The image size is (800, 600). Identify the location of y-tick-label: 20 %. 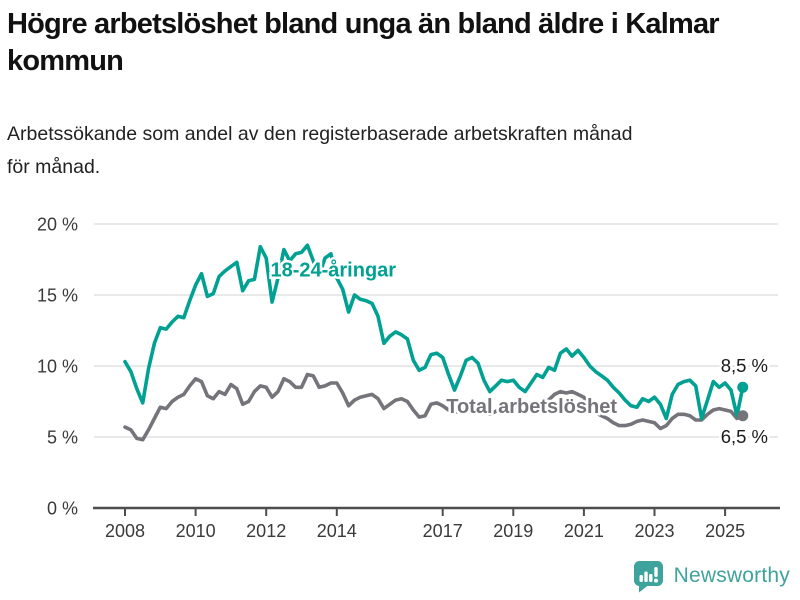
(57, 225).